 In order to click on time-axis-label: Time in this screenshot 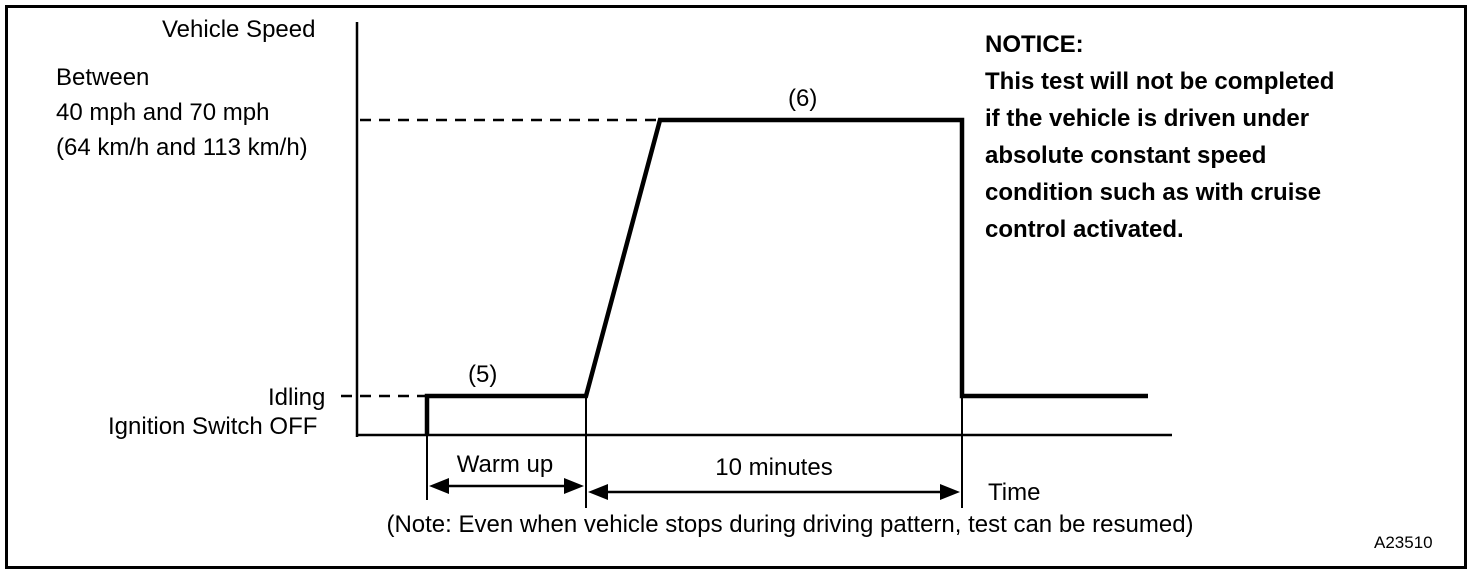, I will do `click(1014, 492)`.